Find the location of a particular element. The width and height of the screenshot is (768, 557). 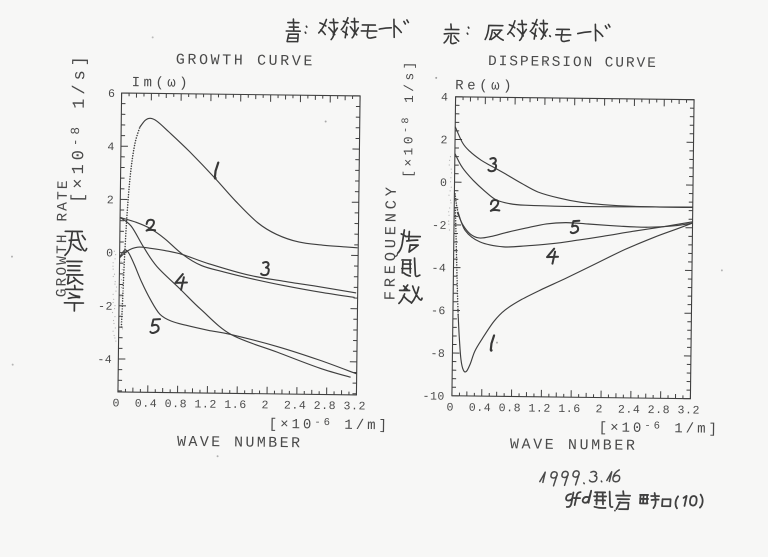

svg-text: Re(ω) is located at coordinates (485, 86).